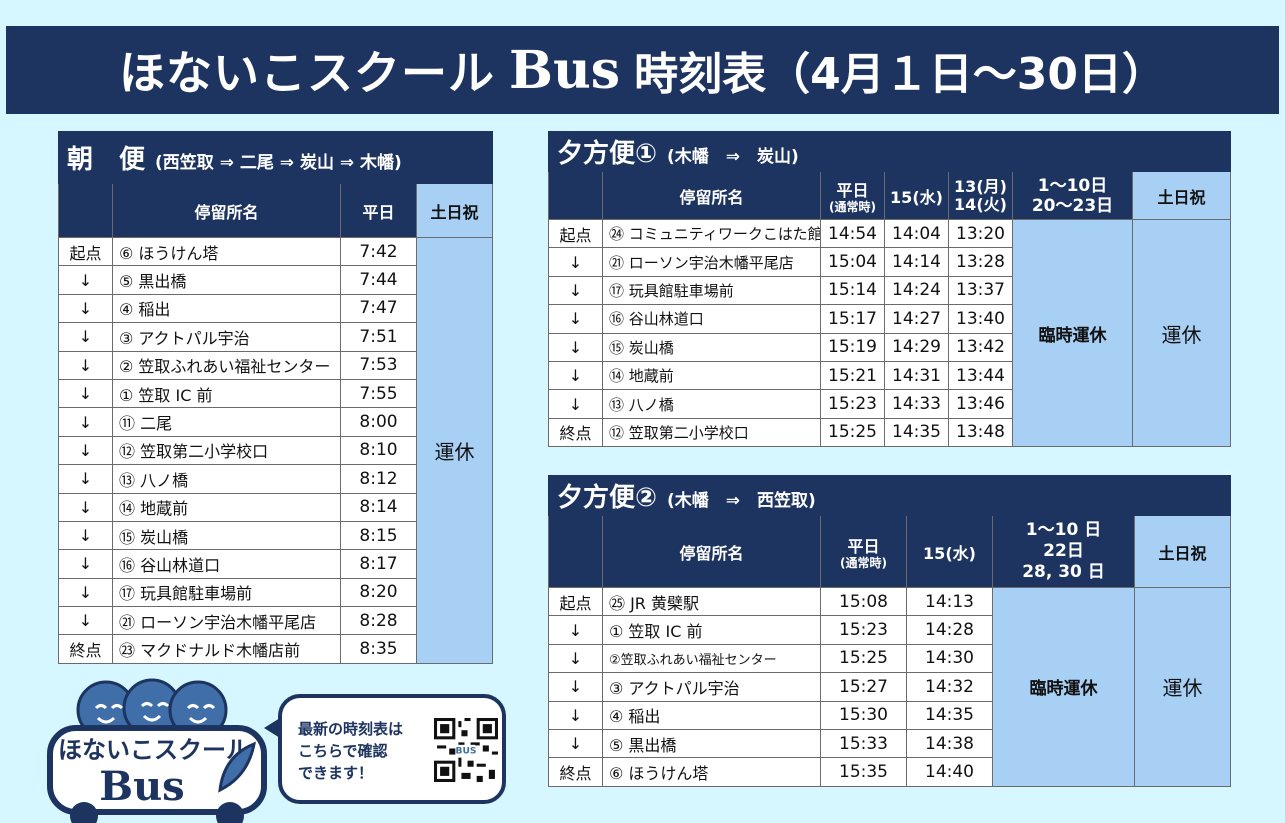  Describe the element at coordinates (711, 233) in the screenshot. I see `stop-name: ㉔ コミュニティワークこはた館前` at that location.